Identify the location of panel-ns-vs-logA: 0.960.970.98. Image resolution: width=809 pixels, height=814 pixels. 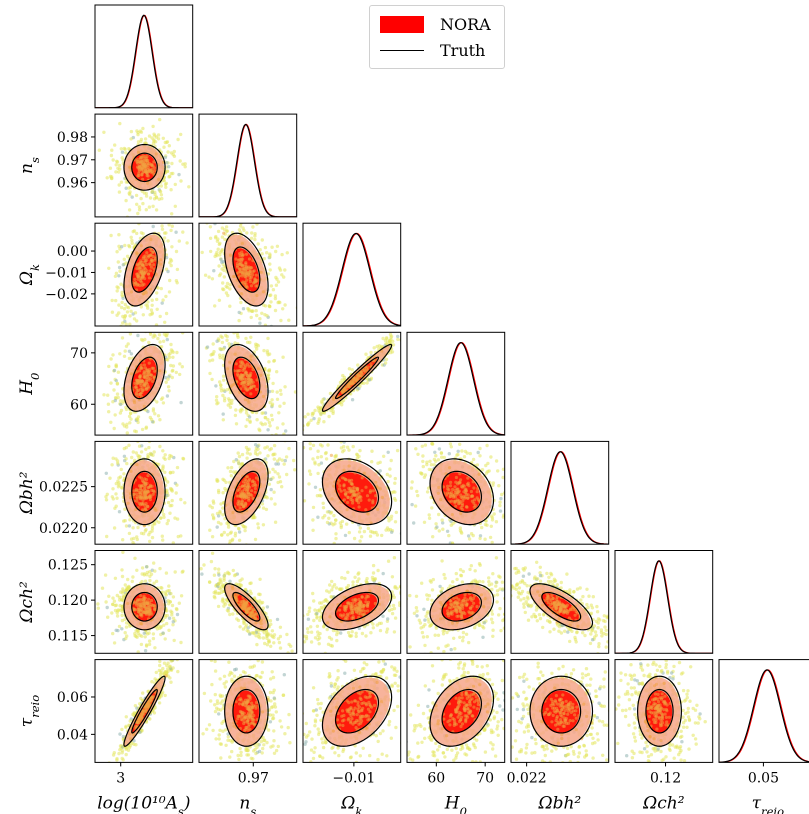
(127, 167).